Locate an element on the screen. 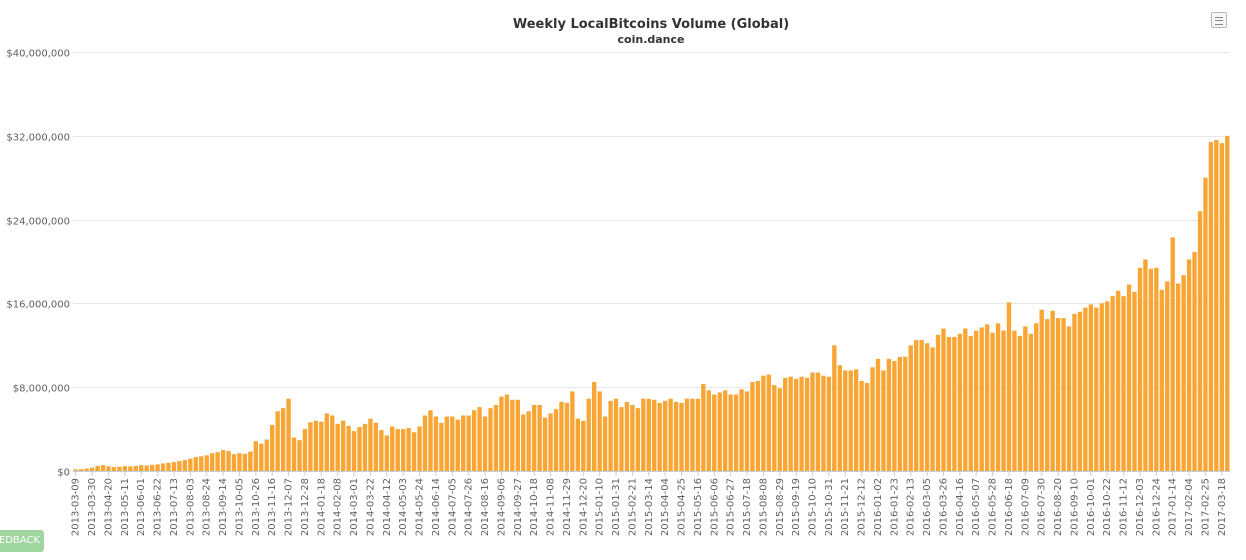 The image size is (1246, 560). x-tick-label: 2014-07-05 is located at coordinates (452, 507).